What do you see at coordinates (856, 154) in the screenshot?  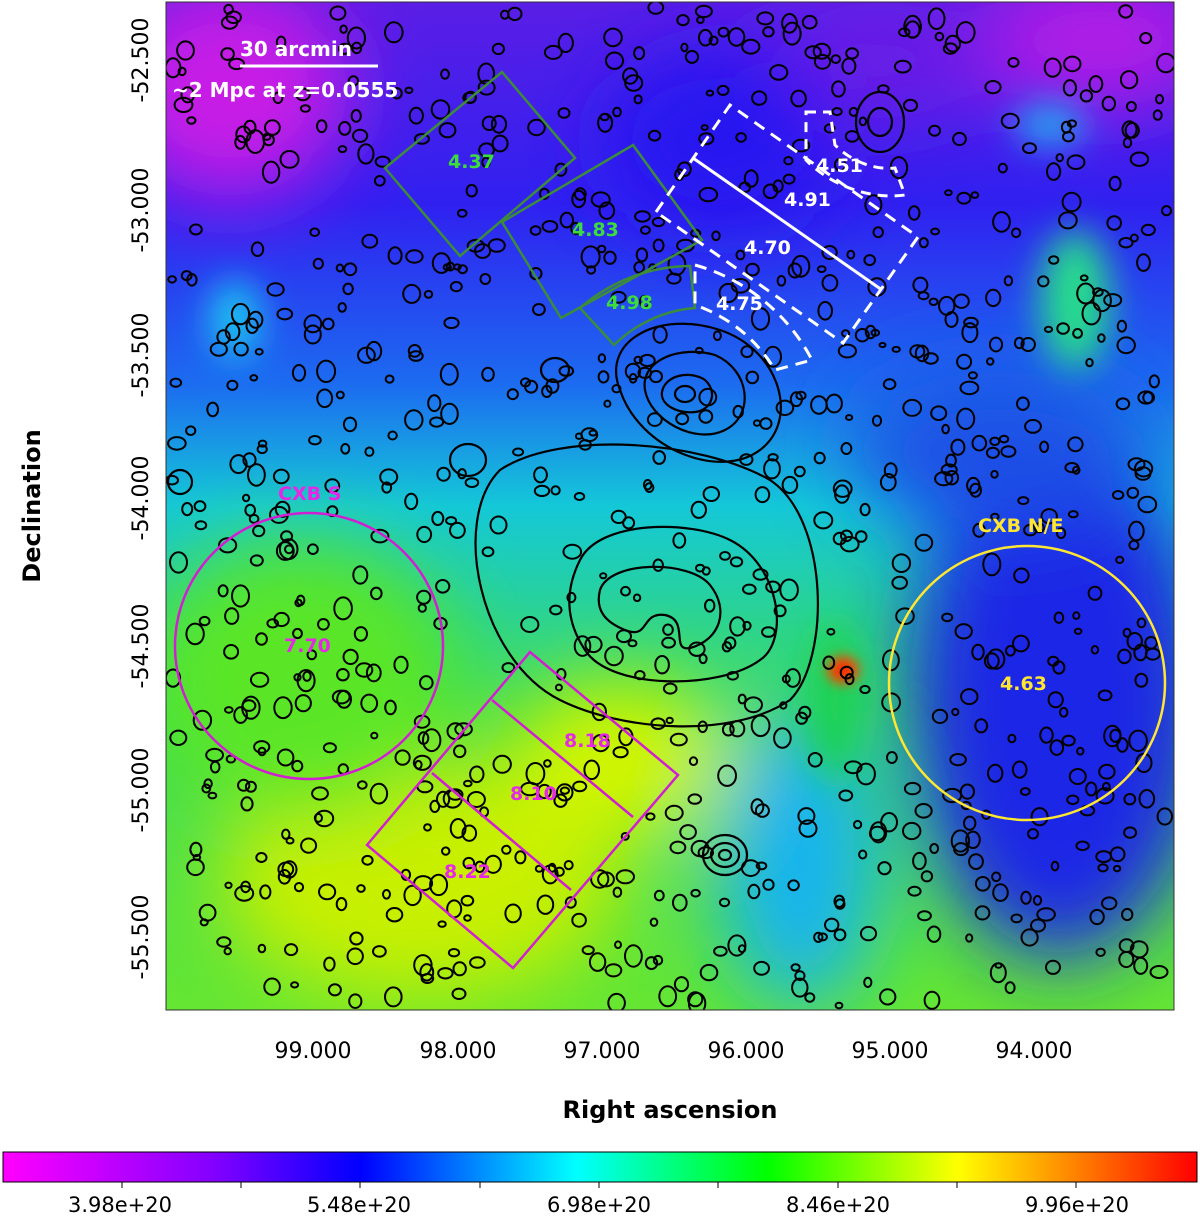 I see `white-annulus-upper` at bounding box center [856, 154].